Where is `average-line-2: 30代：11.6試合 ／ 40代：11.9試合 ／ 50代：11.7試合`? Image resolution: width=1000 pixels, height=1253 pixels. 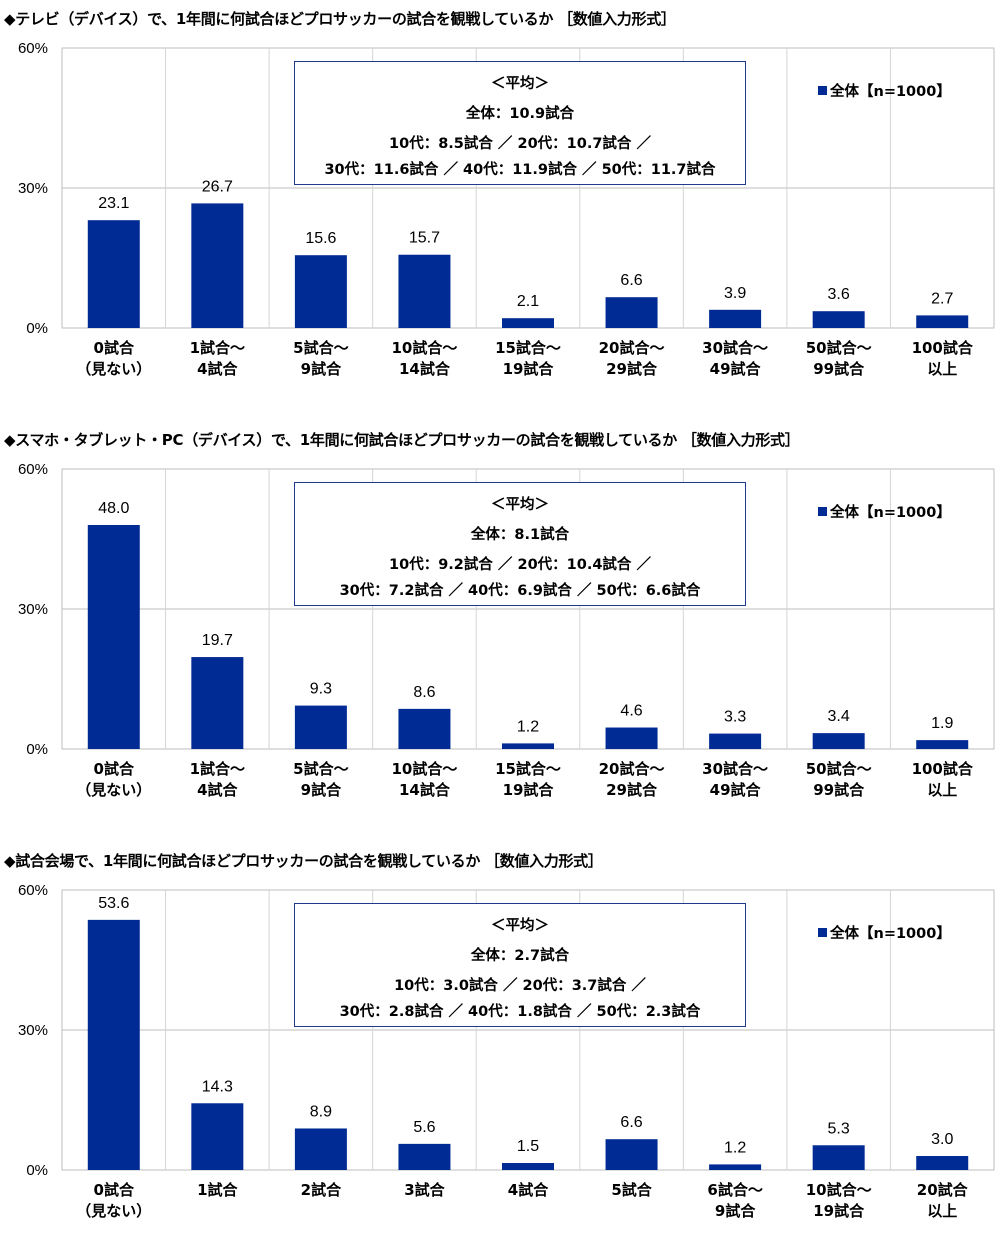
average-line-2: 30代：11.6試合 ／ 40代：11.9試合 ／ 50代：11.7試合 is located at coordinates (520, 170).